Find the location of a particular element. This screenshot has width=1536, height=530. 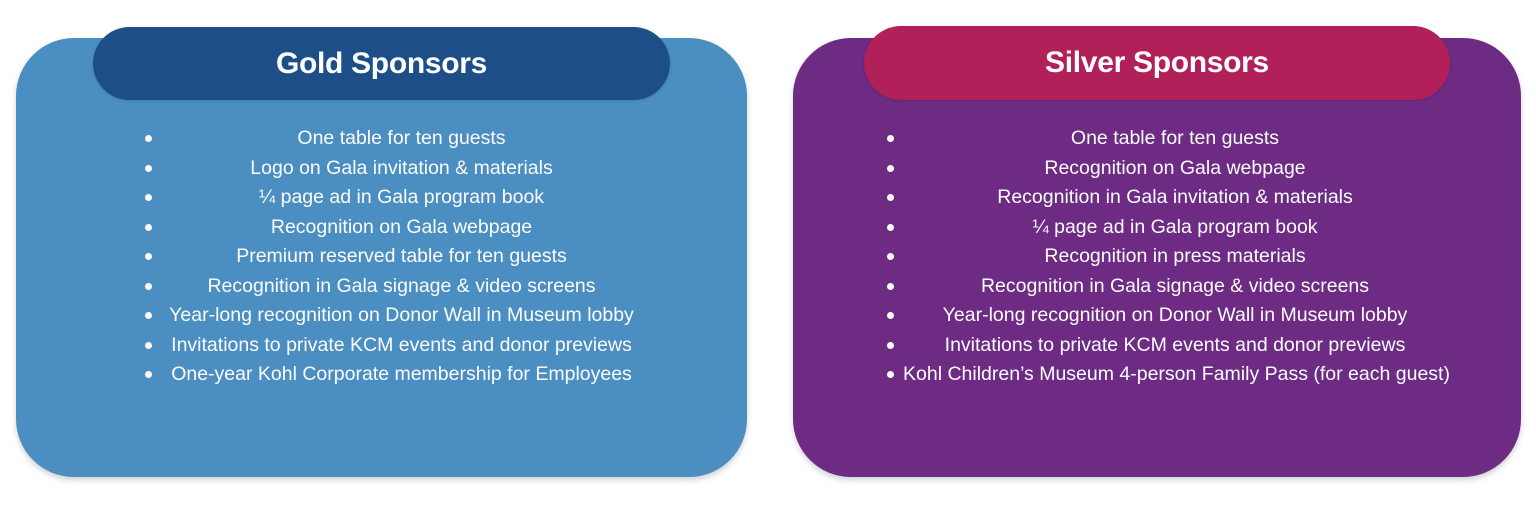

benefit-item: Recognition in press materials is located at coordinates (1167, 257).